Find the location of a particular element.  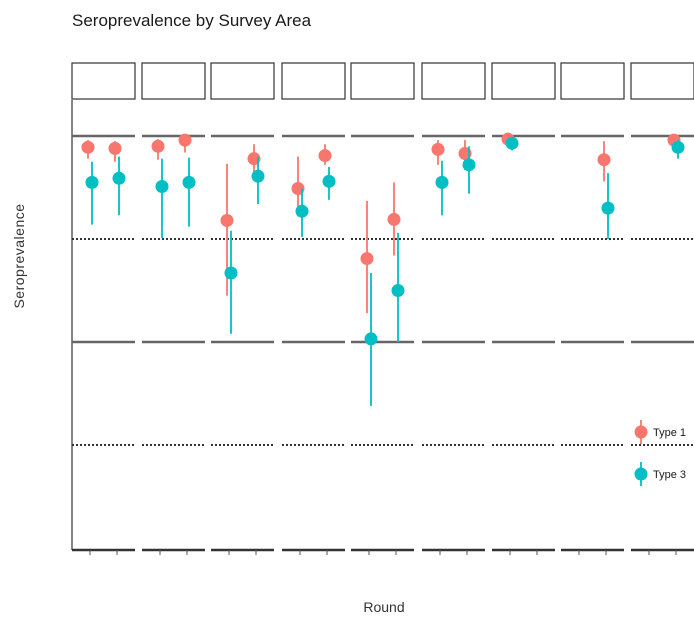

chart-title: Seroprevalence by Survey Area is located at coordinates (192, 20).